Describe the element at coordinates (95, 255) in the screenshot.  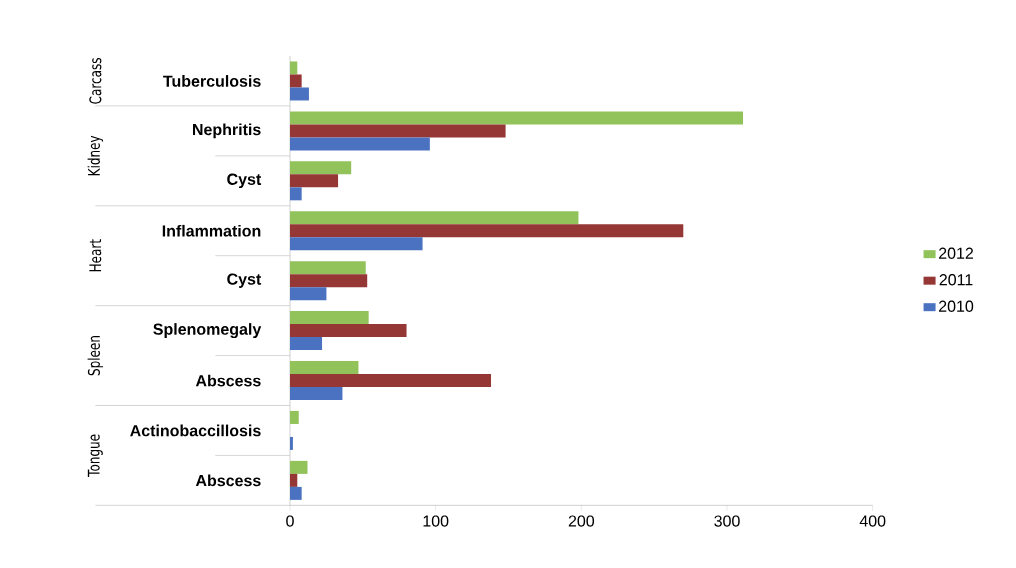
I see `text: Heart` at that location.